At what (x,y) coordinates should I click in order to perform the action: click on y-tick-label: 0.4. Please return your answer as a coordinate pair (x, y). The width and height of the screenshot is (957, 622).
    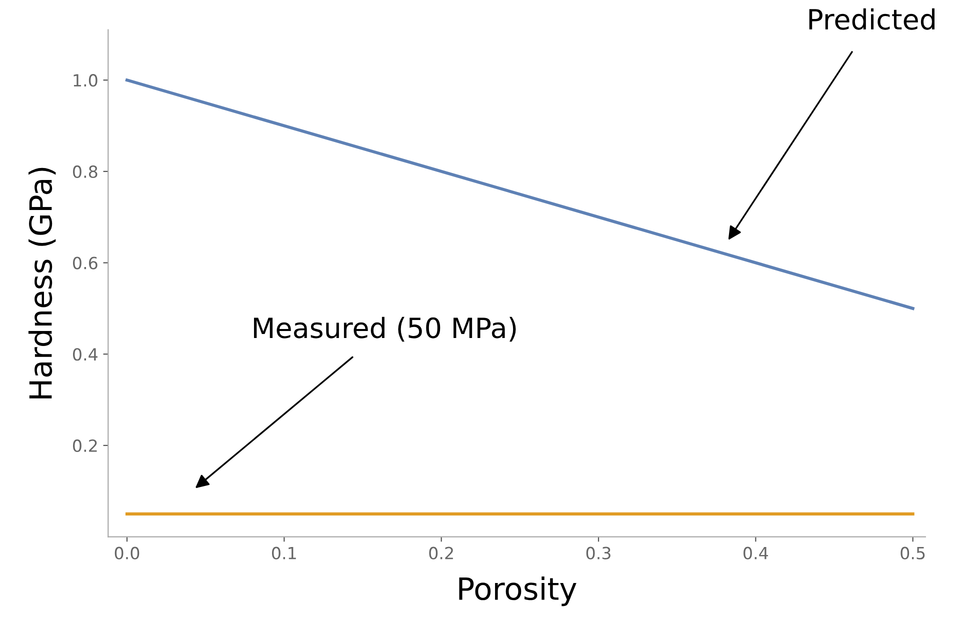
    Looking at the image, I should click on (85, 354).